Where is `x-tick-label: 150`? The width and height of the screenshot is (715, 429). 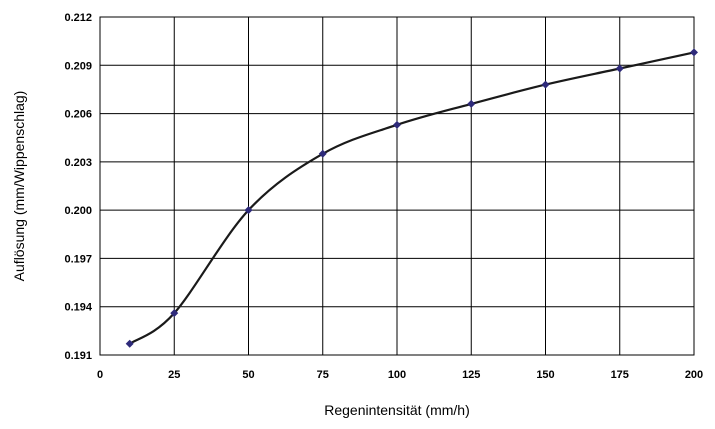 x-tick-label: 150 is located at coordinates (545, 375).